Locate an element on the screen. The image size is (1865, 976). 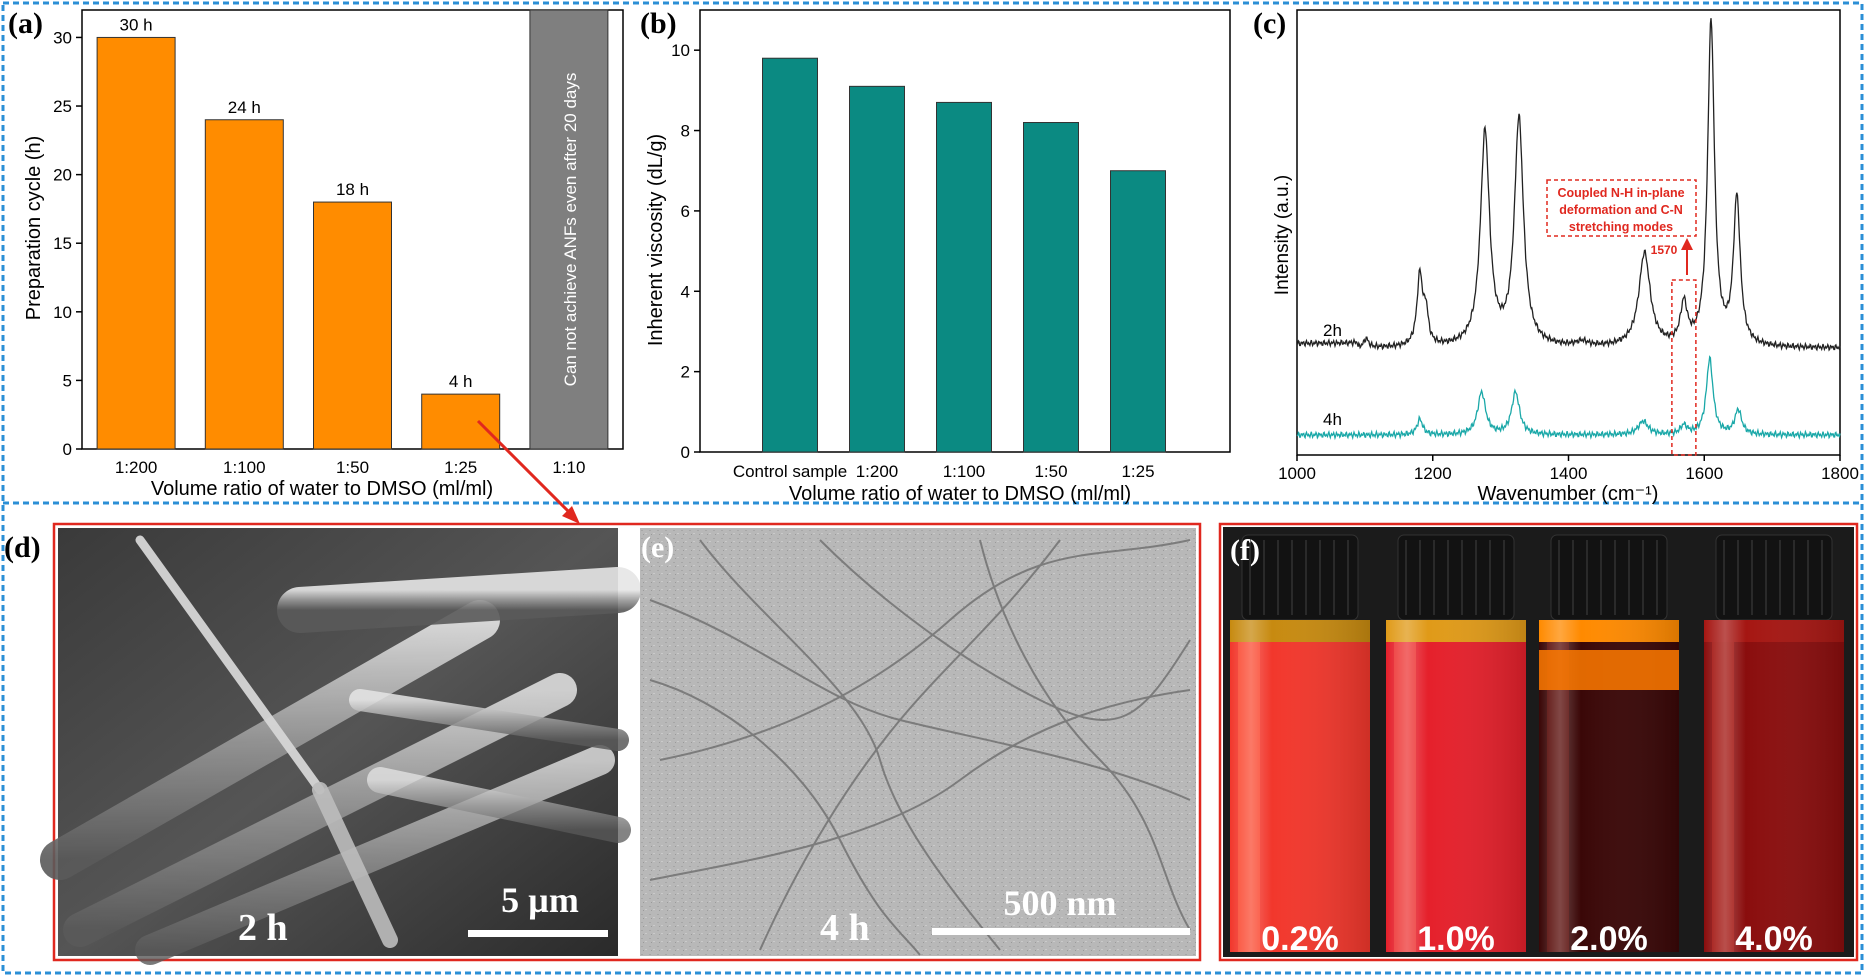
raman-annotation-arrowhead is located at coordinates (1687, 244).